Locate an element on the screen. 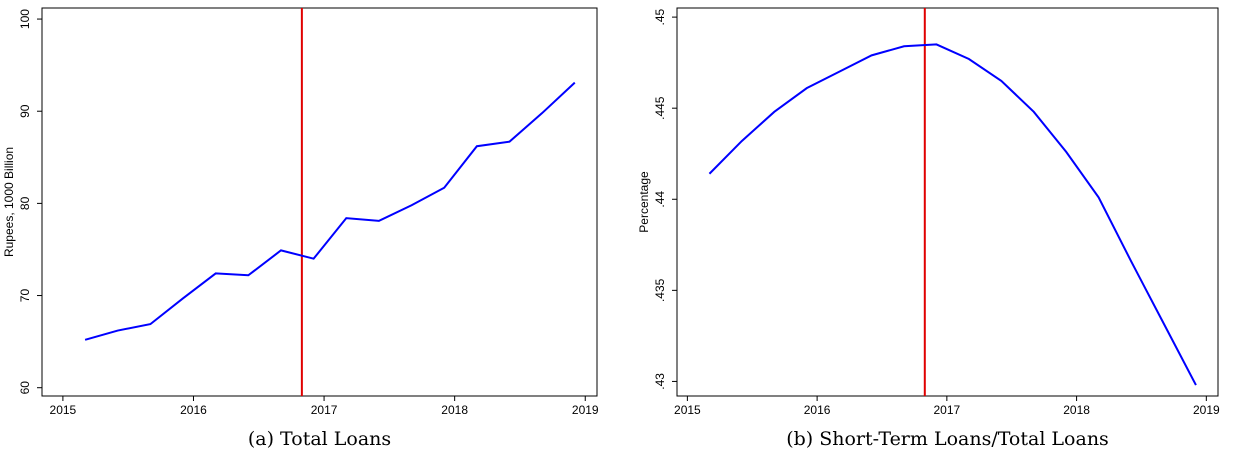  y-tick-label: .44 is located at coordinates (660, 199).